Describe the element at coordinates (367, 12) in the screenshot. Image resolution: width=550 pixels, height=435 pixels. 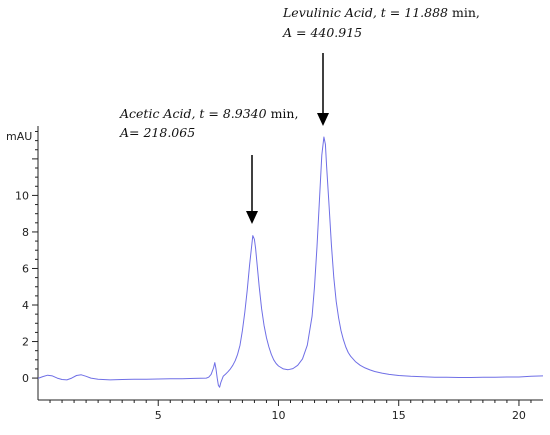
I see `levulinic-acid-annotation-text: Levulinic Acid, t = 11.888` at that location.